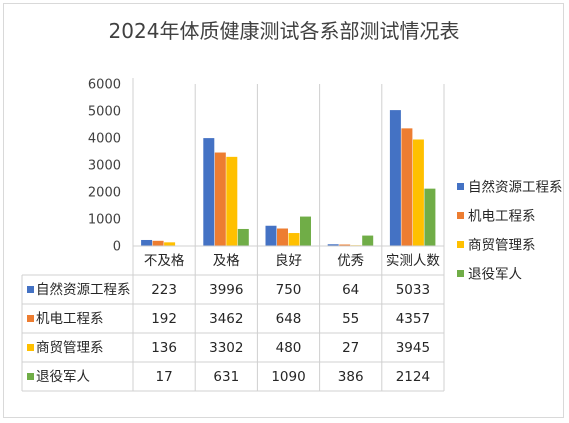 Image resolution: width=569 pixels, height=423 pixels. What do you see at coordinates (350, 261) in the screenshot?
I see `category-label: 优秀` at bounding box center [350, 261].